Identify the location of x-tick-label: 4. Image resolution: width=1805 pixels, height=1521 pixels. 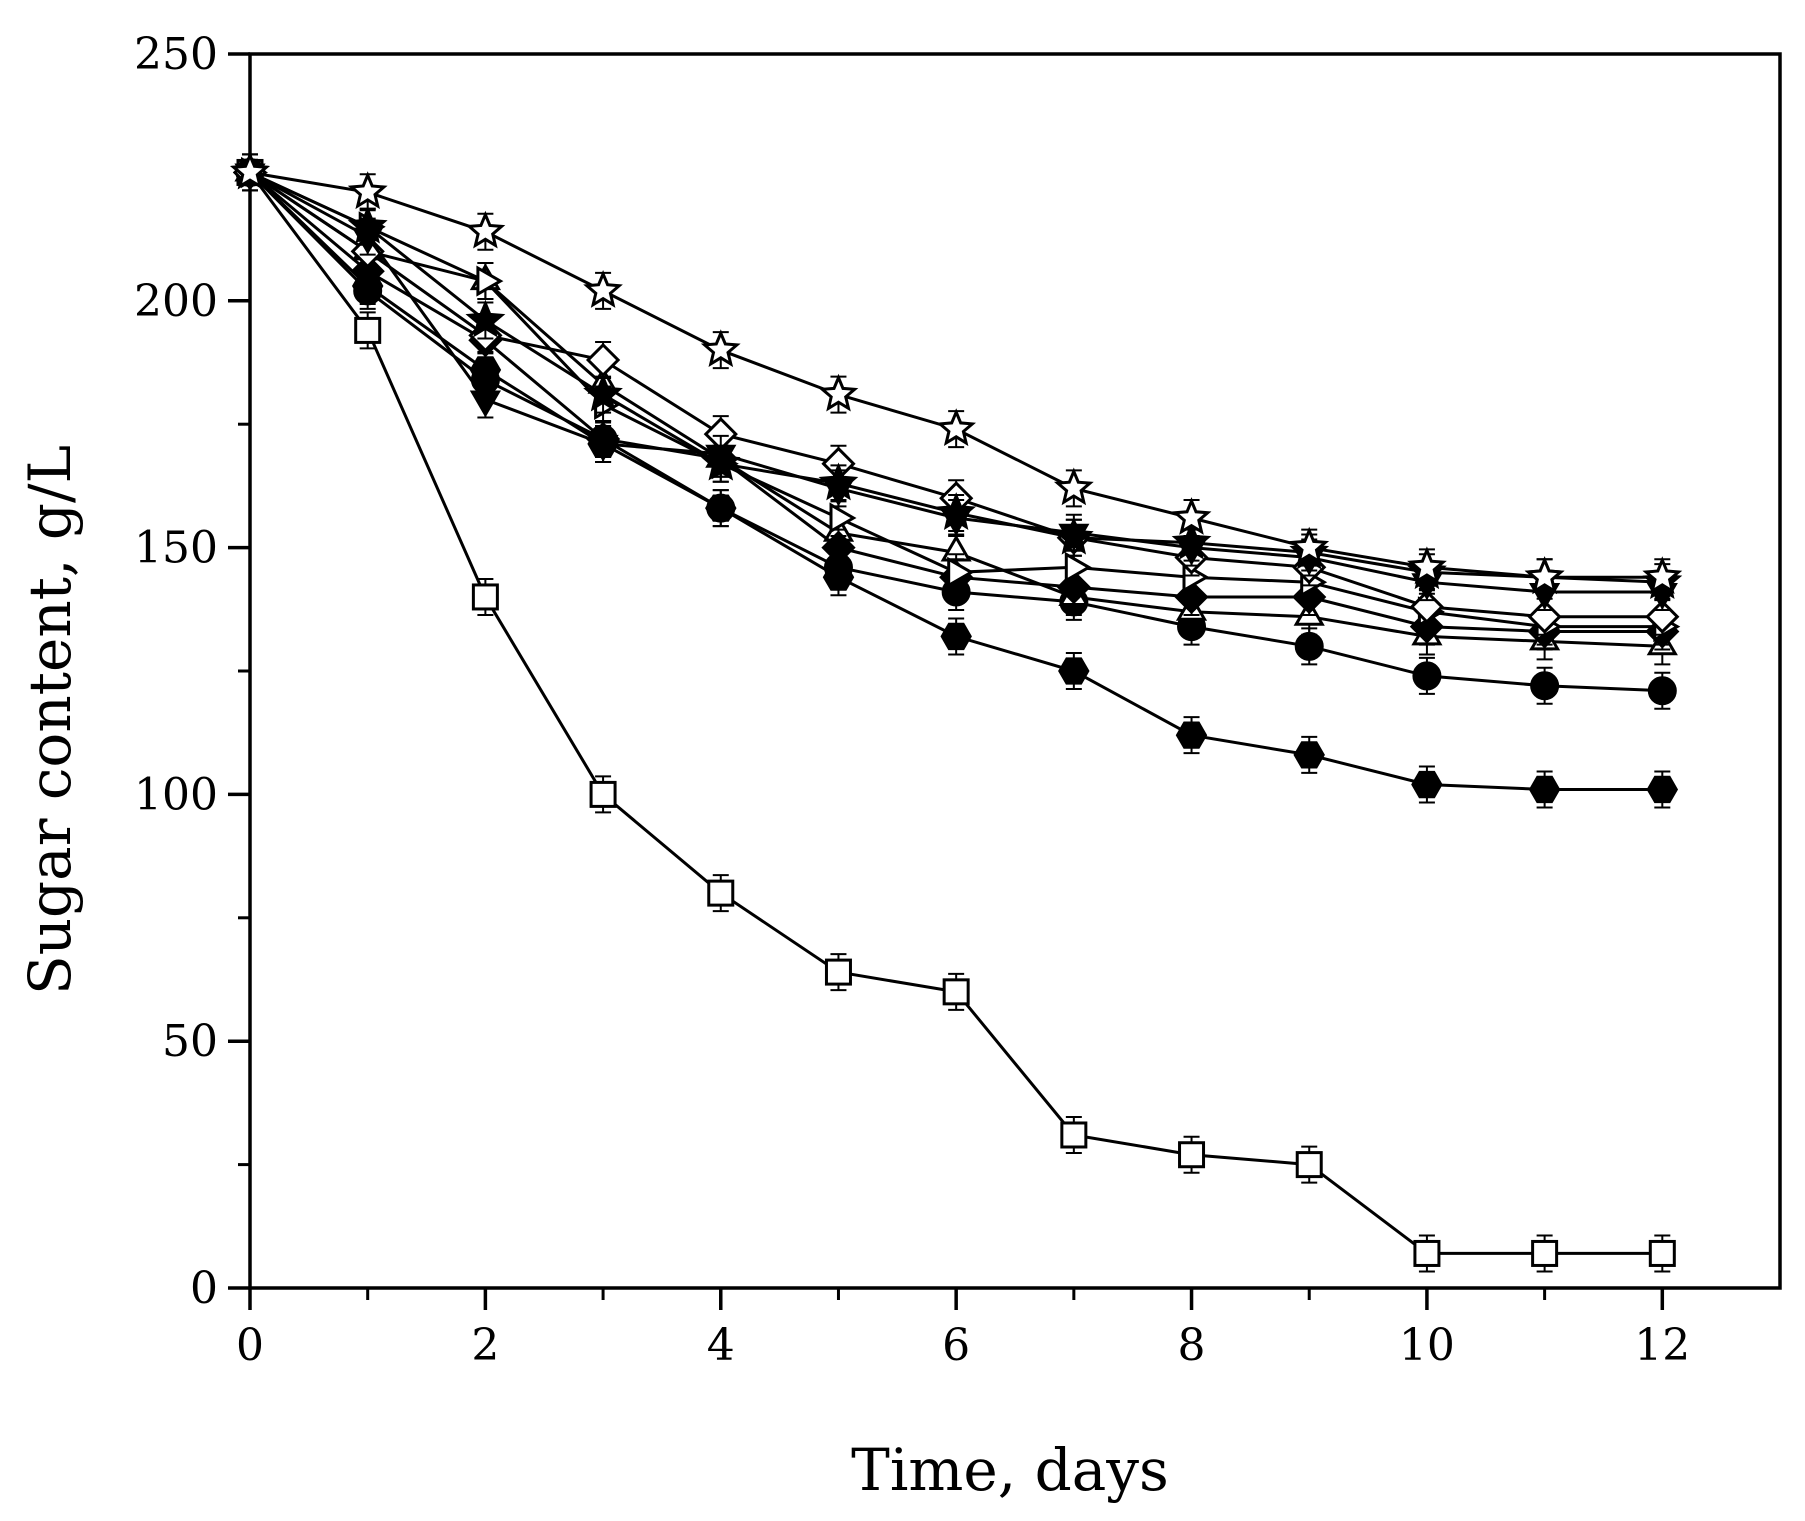
(721, 1345).